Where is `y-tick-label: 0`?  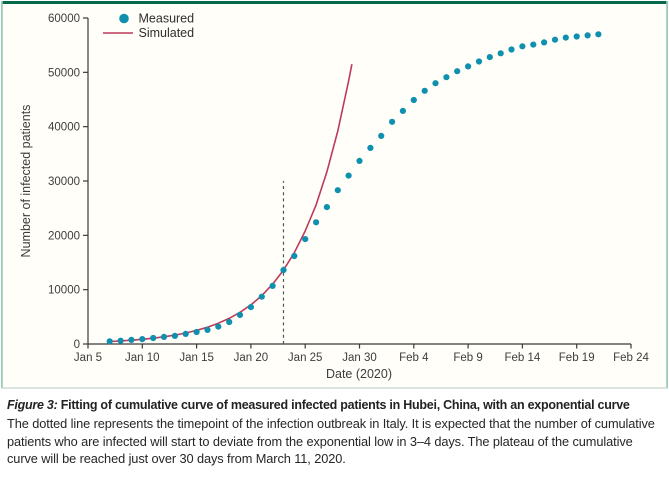 y-tick-label: 0 is located at coordinates (77, 345).